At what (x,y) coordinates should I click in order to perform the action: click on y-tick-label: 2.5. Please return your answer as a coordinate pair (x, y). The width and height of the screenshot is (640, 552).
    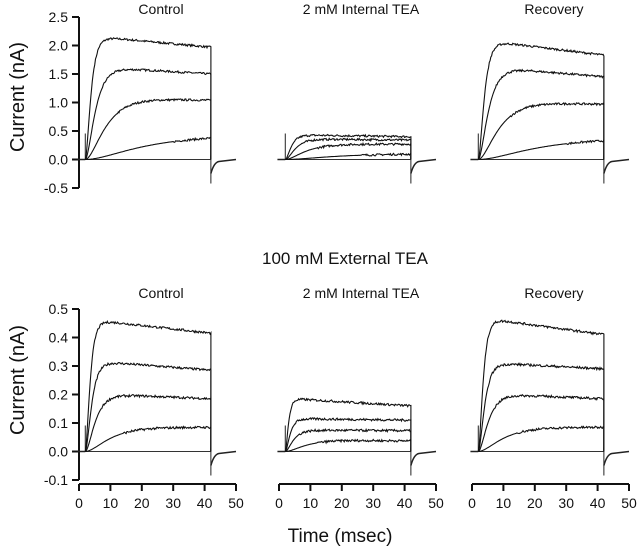
    Looking at the image, I should click on (59, 17).